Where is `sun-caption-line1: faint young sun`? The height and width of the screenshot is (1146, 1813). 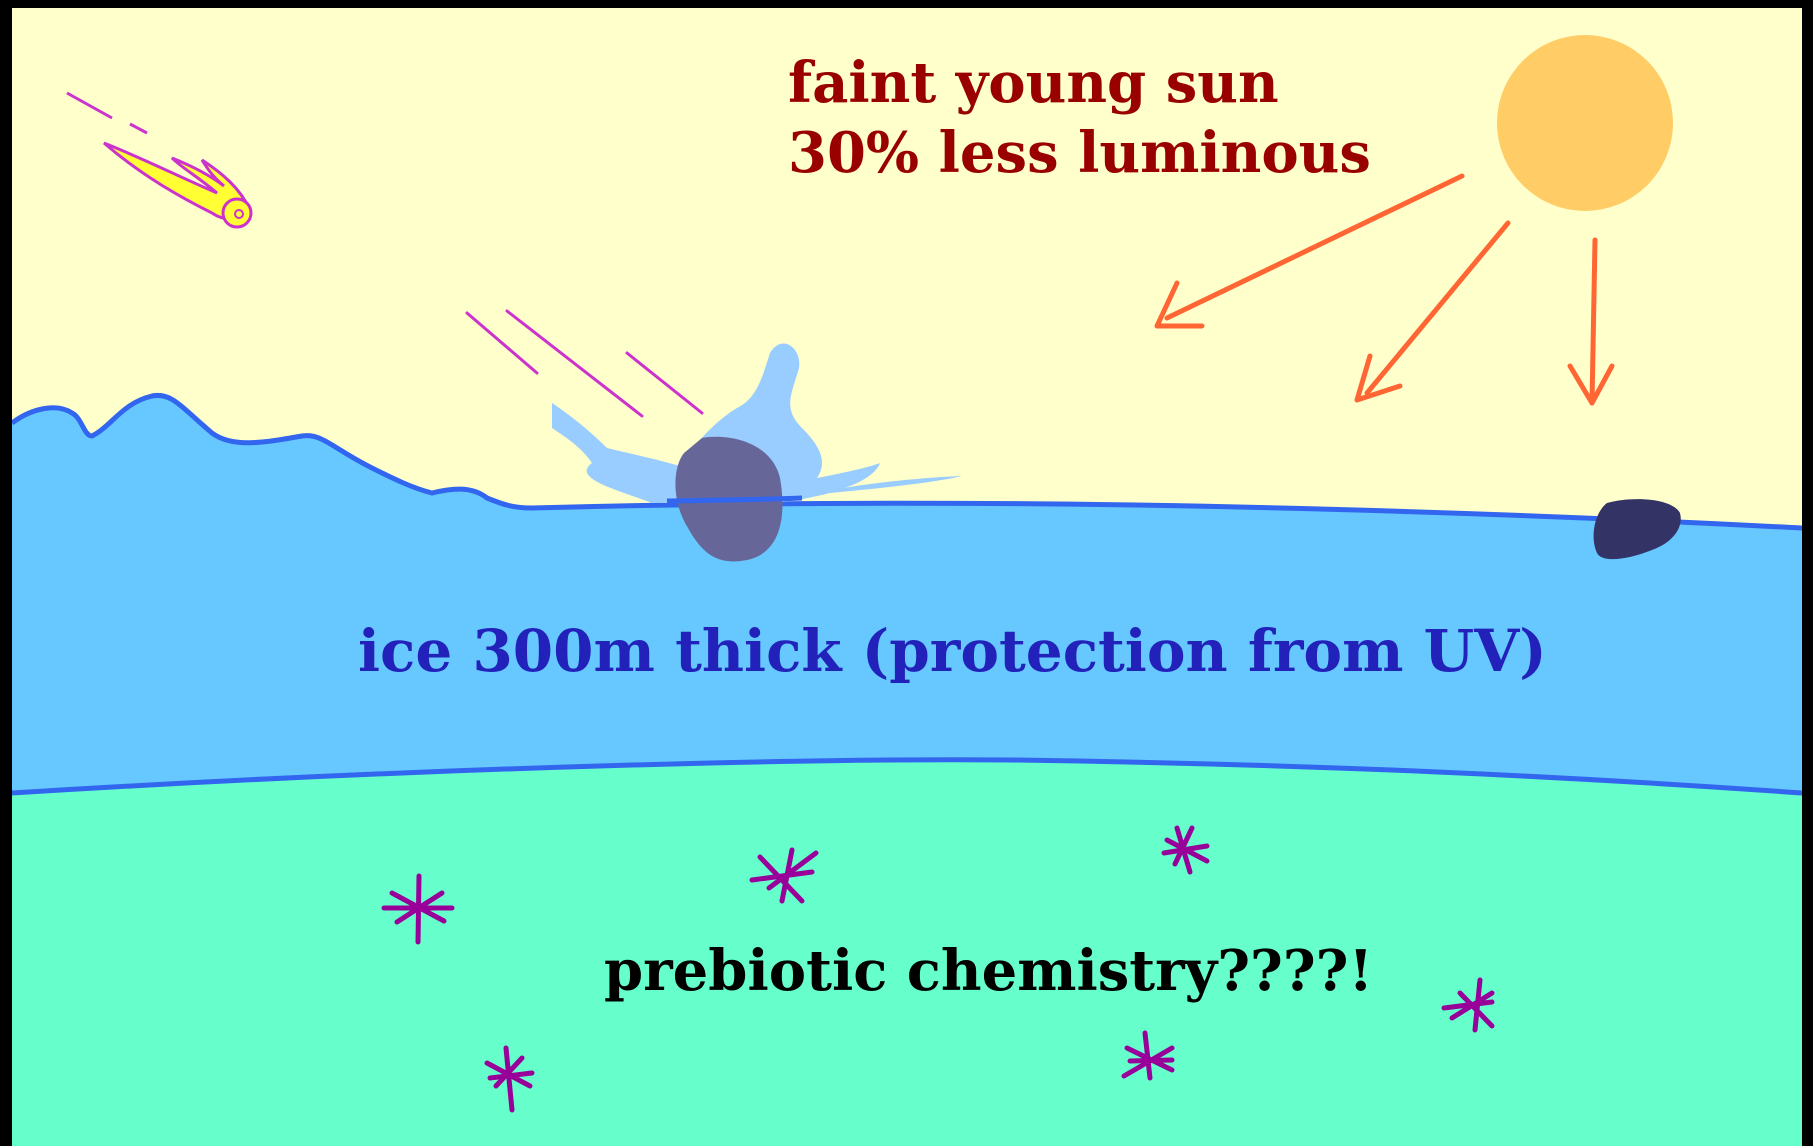 sun-caption-line1: faint young sun is located at coordinates (1033, 83).